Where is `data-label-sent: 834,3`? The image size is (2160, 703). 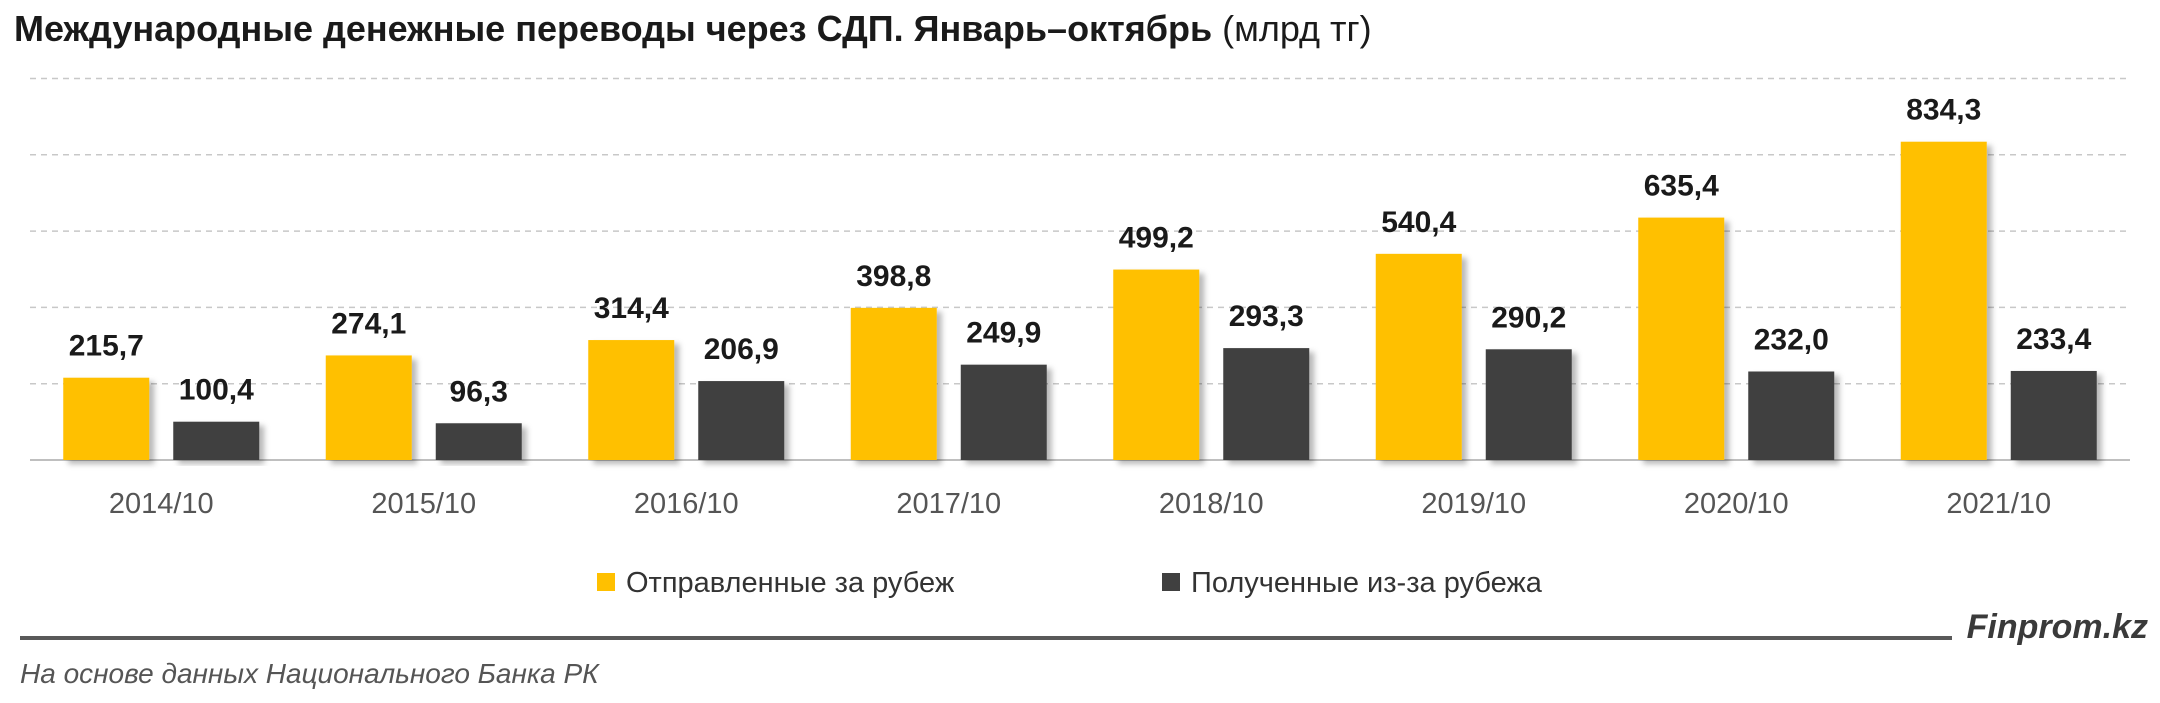 data-label-sent: 834,3 is located at coordinates (1943, 110).